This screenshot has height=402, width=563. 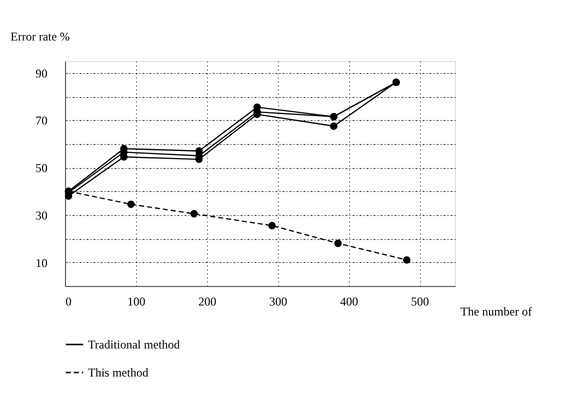 What do you see at coordinates (118, 373) in the screenshot?
I see `legend-label: This method` at bounding box center [118, 373].